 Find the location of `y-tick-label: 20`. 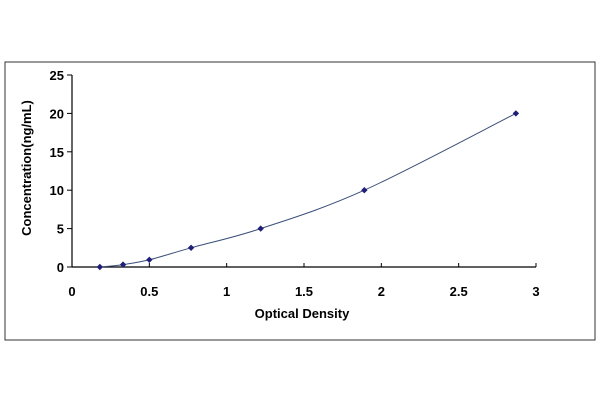

y-tick-label: 20 is located at coordinates (57, 113).